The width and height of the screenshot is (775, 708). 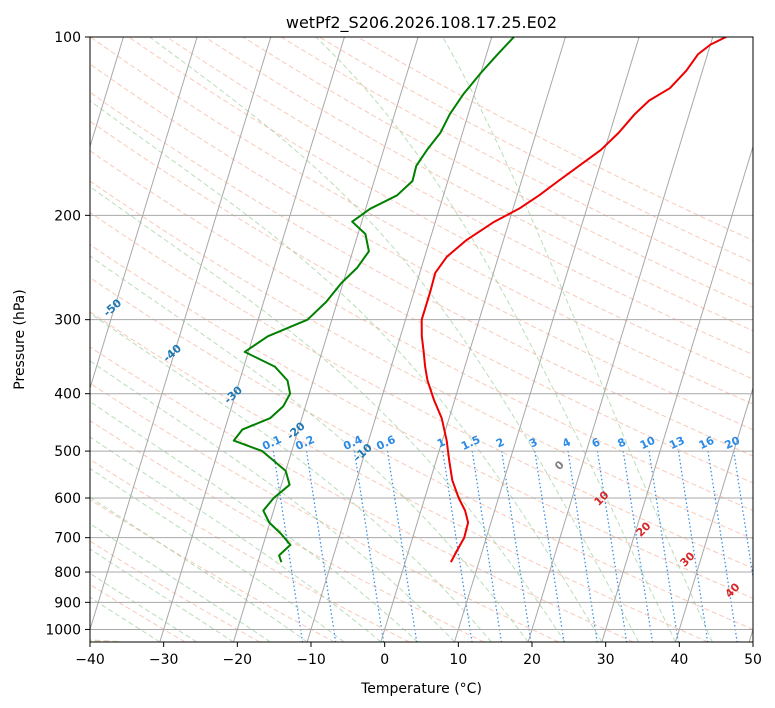 What do you see at coordinates (67, 499) in the screenshot?
I see `y-tick-label: 600` at bounding box center [67, 499].